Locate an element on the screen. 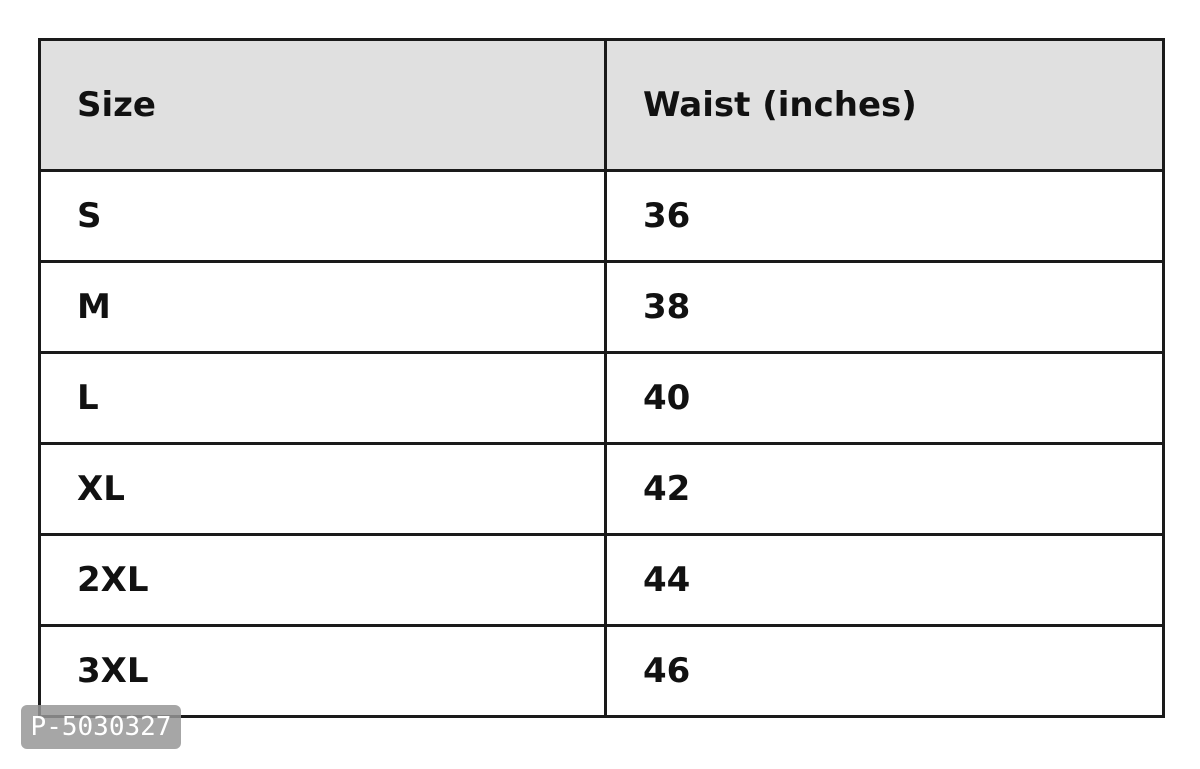 This screenshot has width=1200, height=769. header-cell: Waist (inches) is located at coordinates (884, 105).